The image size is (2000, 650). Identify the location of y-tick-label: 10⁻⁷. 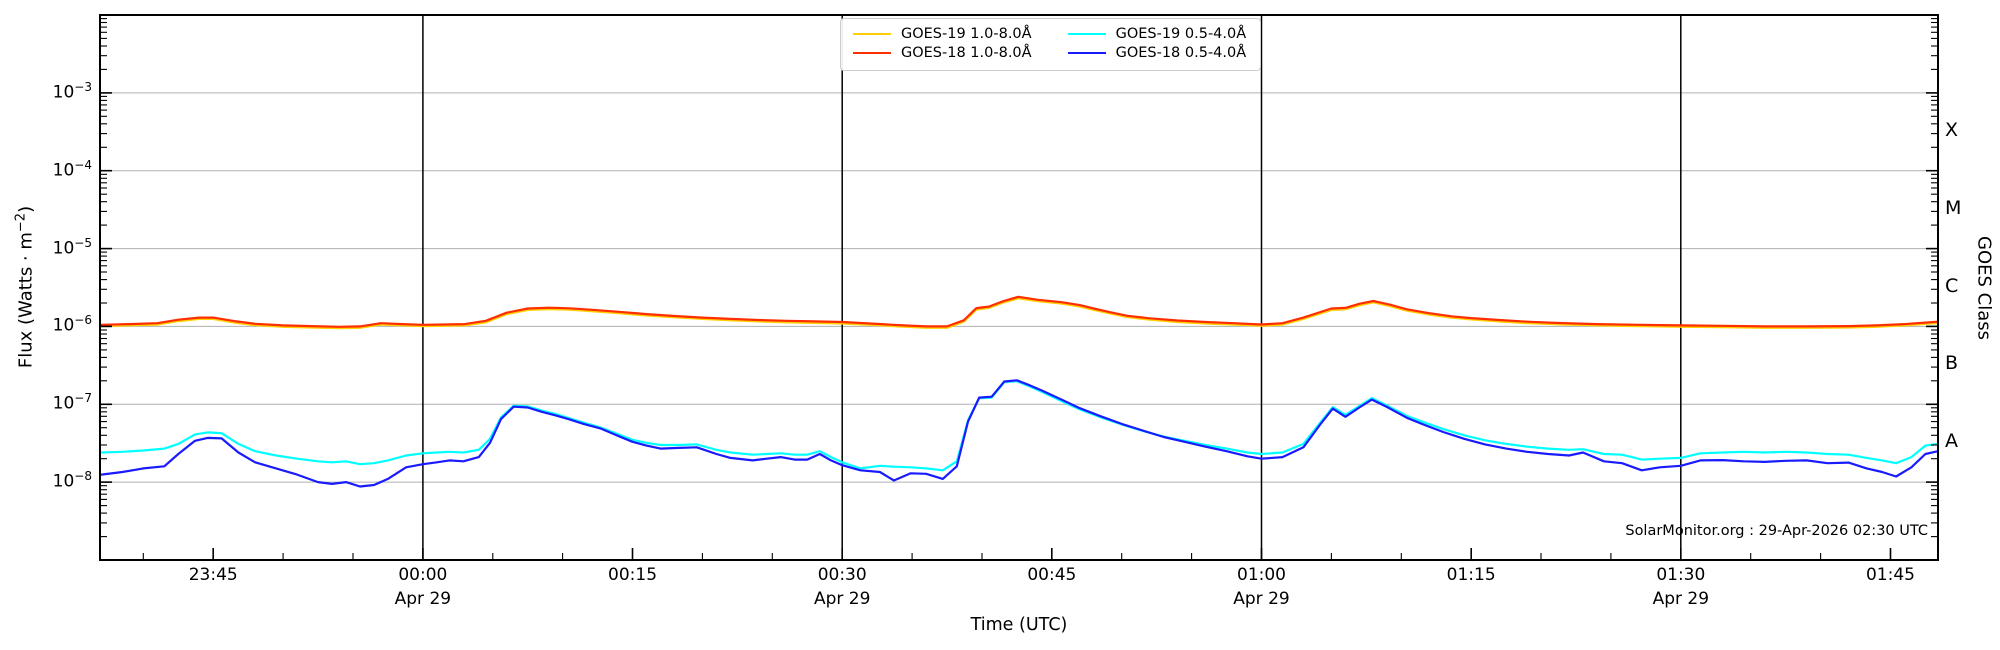
(72, 402).